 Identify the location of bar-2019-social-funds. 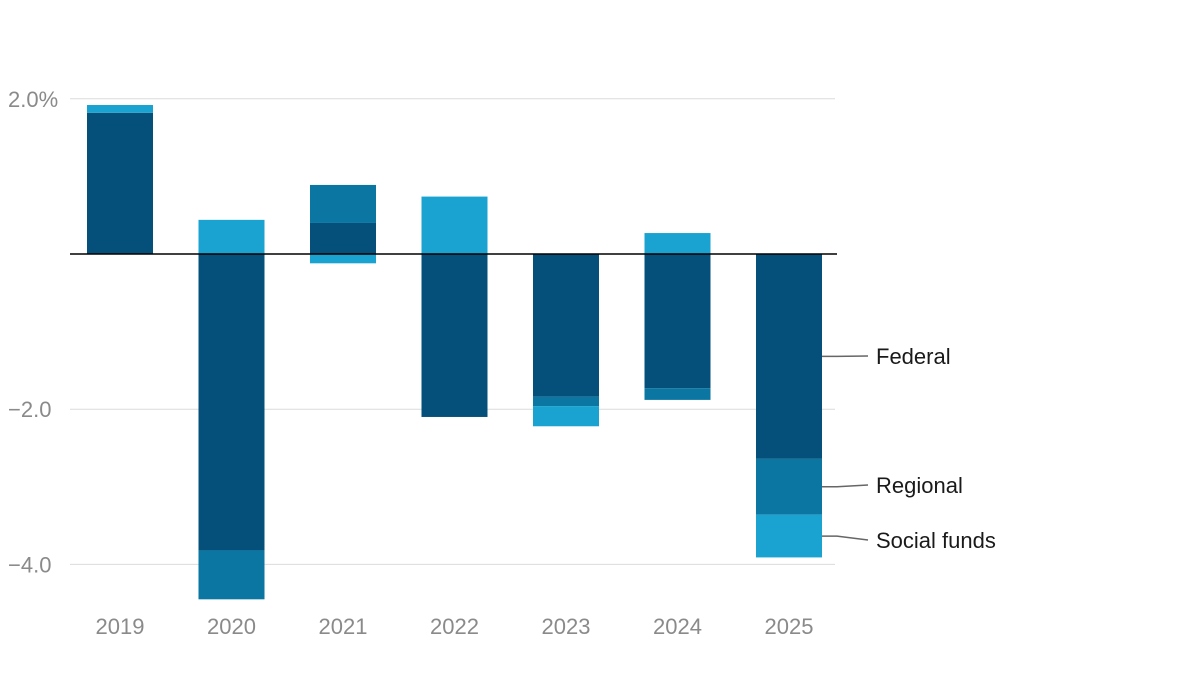
(120, 109).